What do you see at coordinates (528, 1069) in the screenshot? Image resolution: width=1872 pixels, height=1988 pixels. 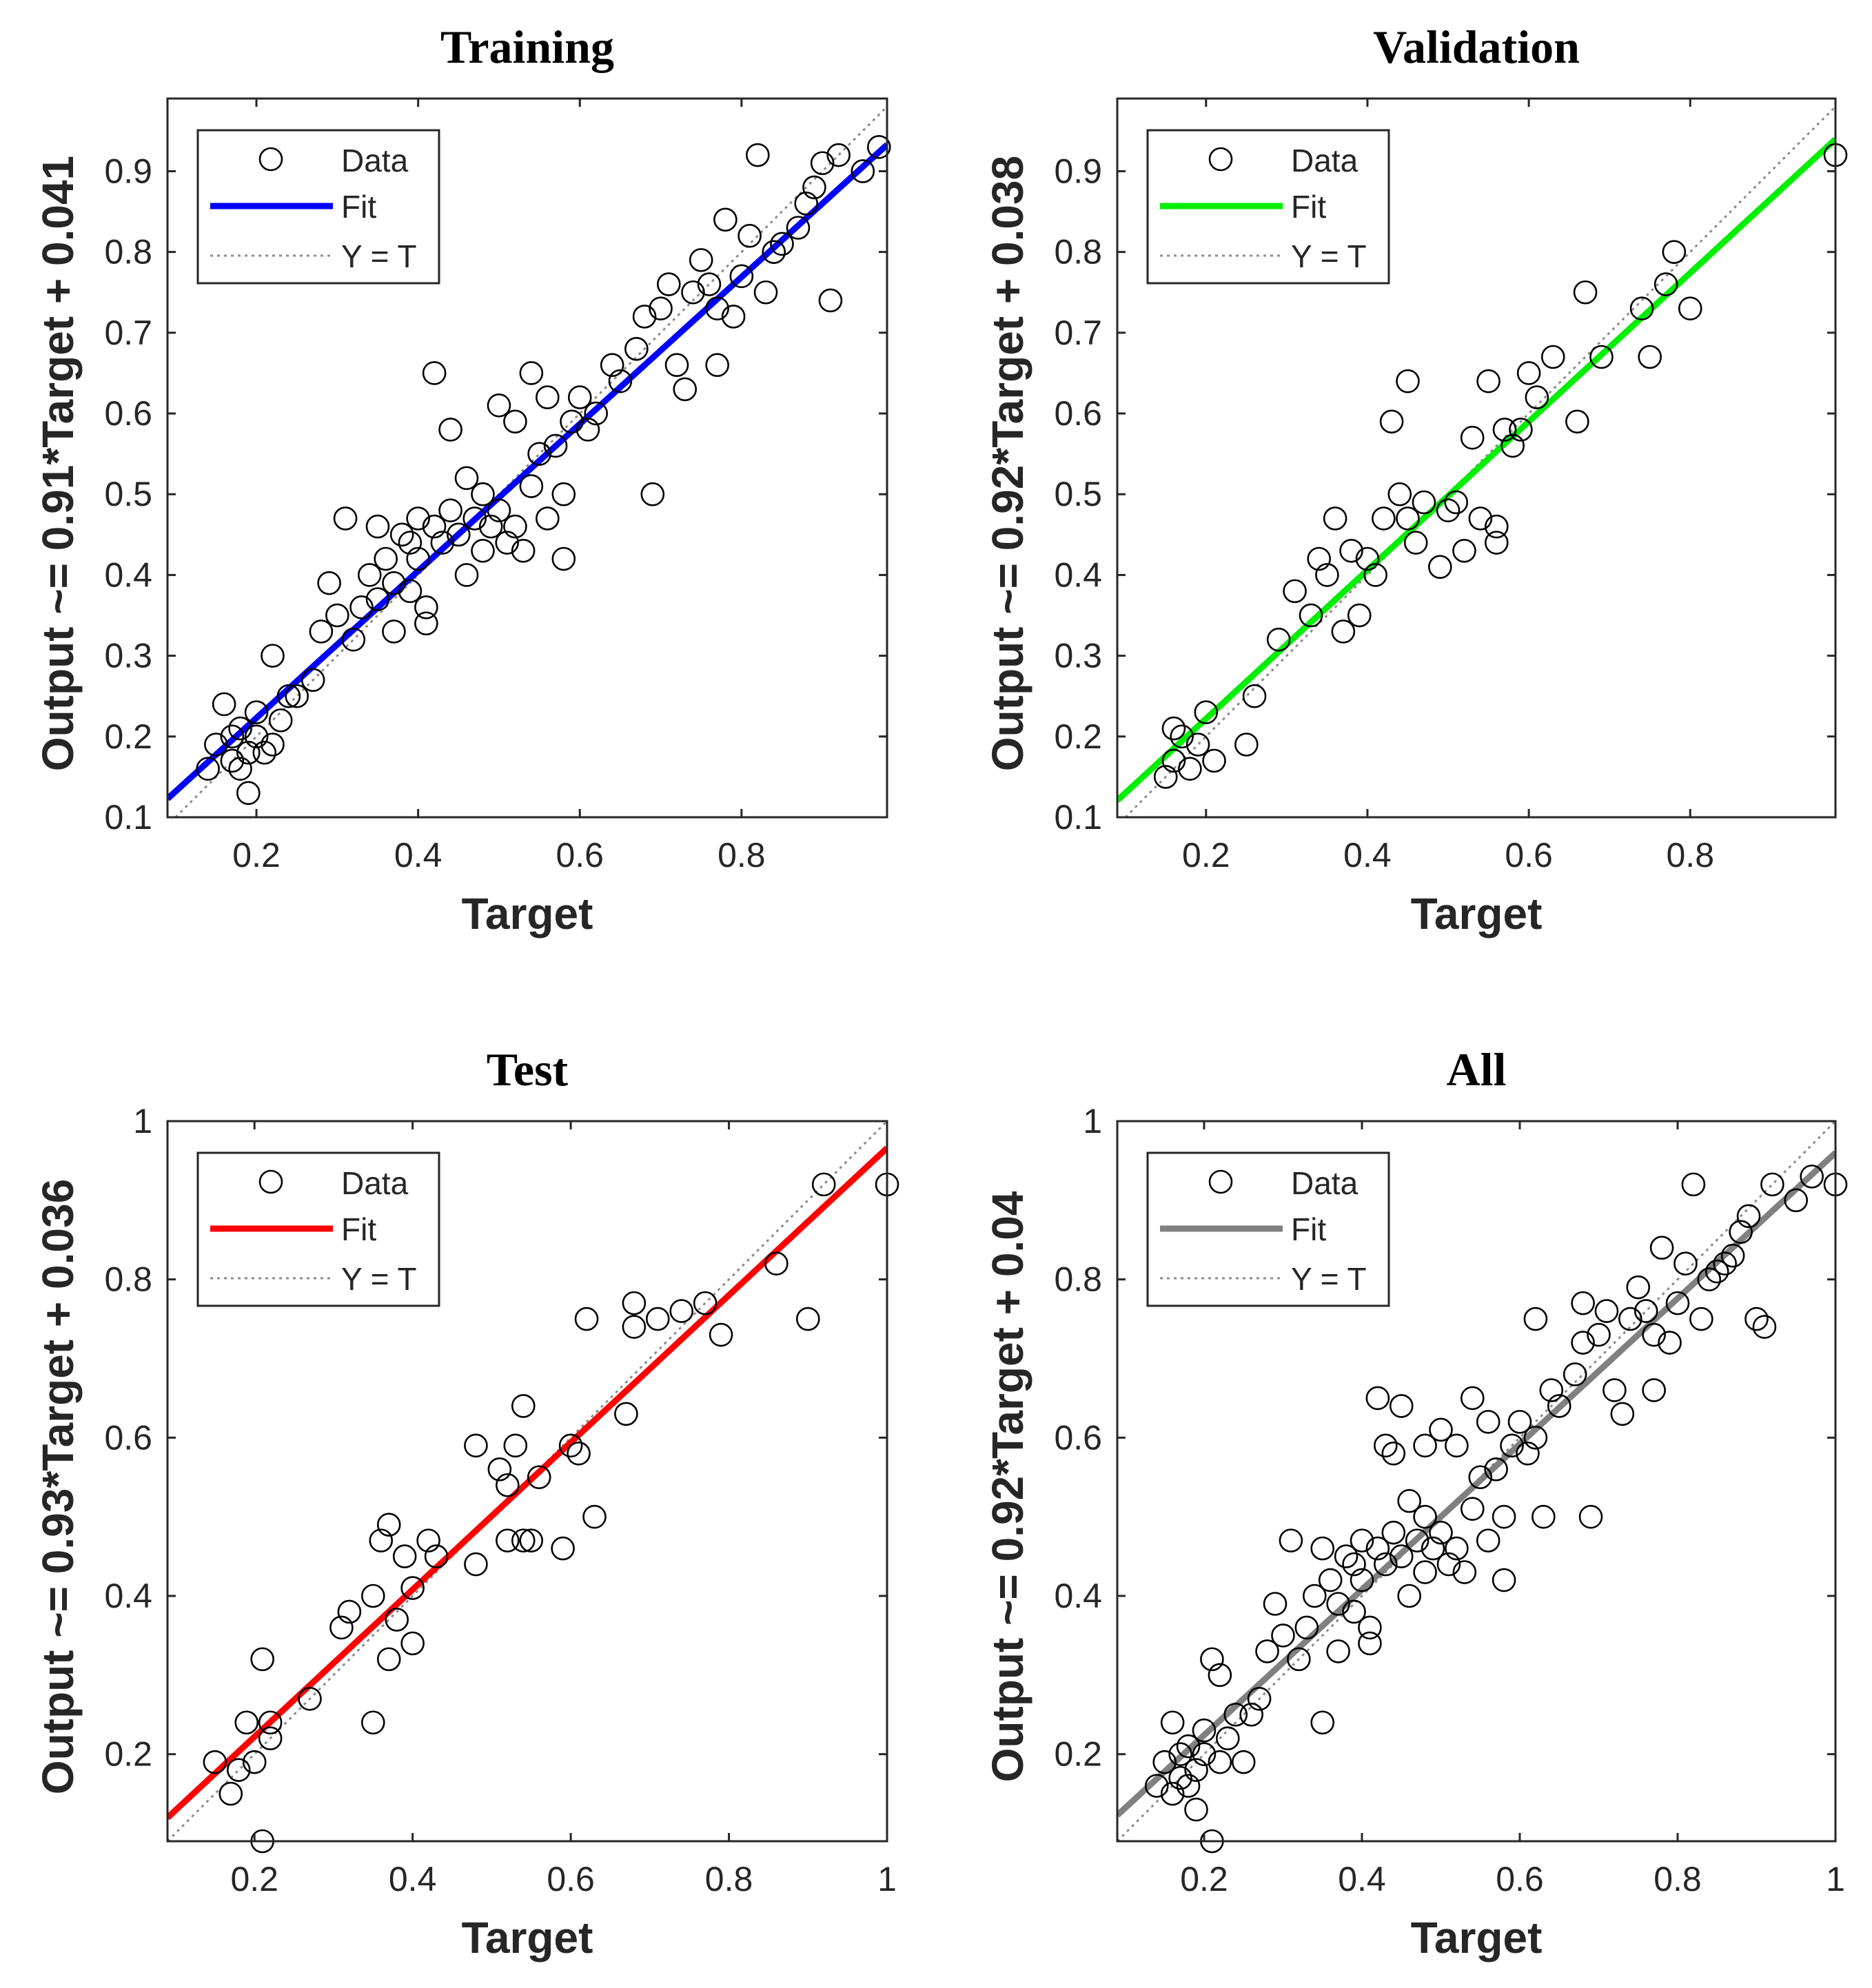 I see `panel-title: Test` at bounding box center [528, 1069].